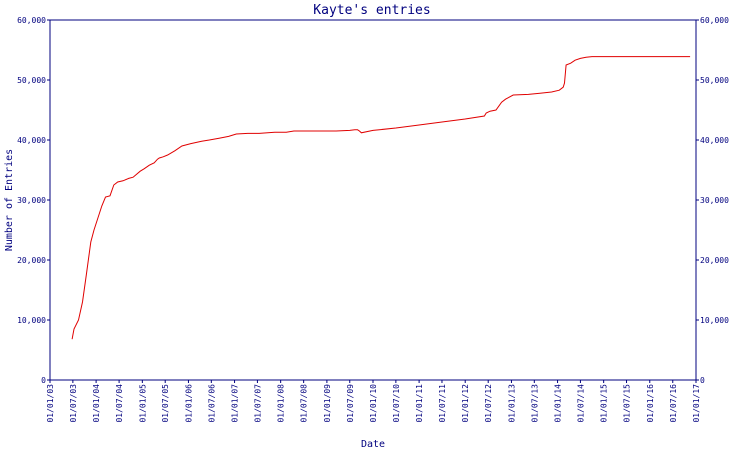  I want to click on x-tick-label: 01/07/04, so click(119, 403).